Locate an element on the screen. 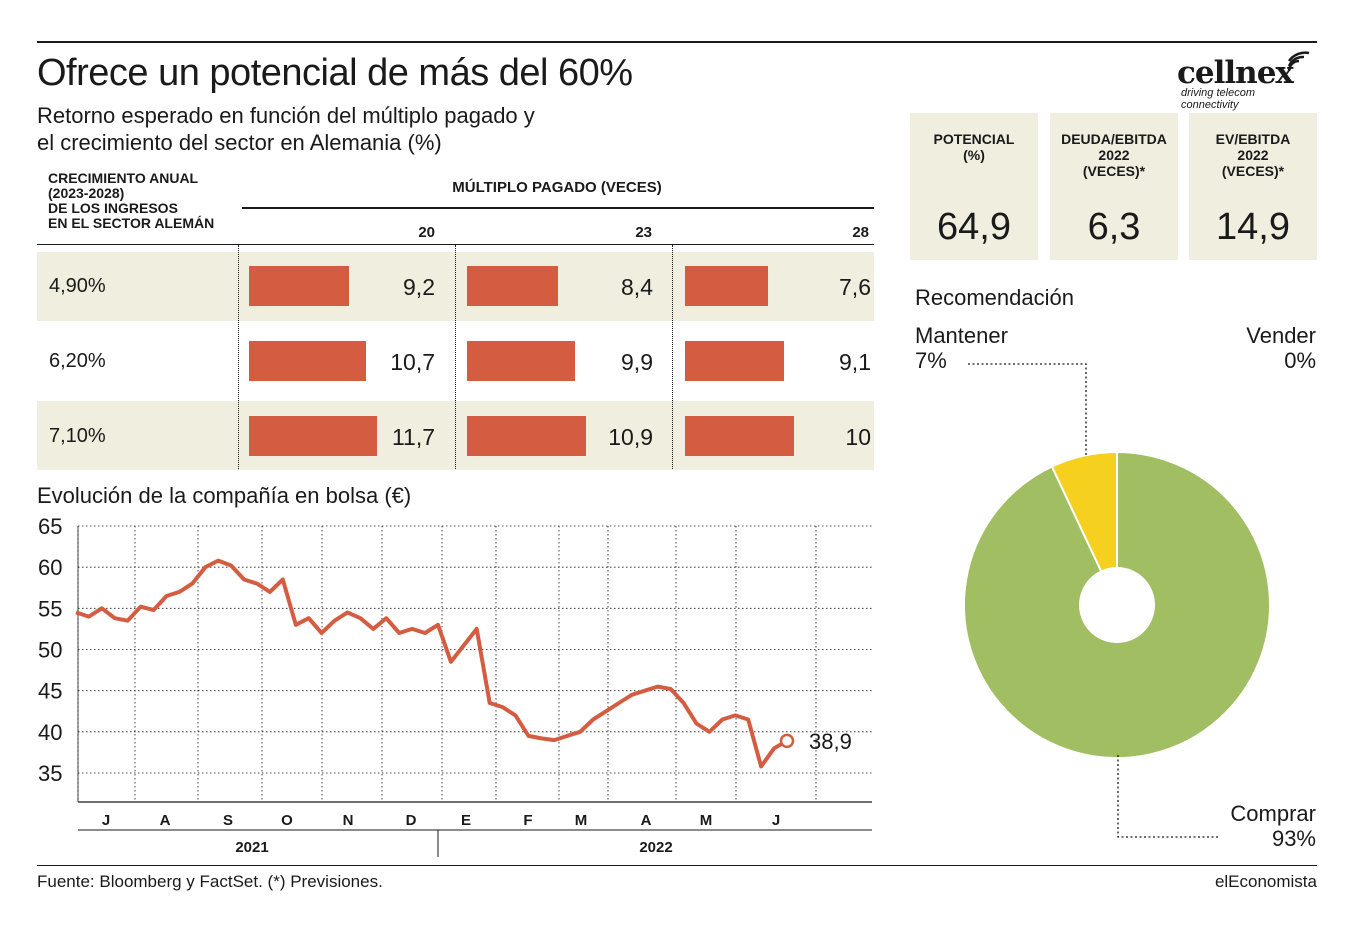 This screenshot has width=1347, height=939. recommendation-title: Recomendación is located at coordinates (994, 297).